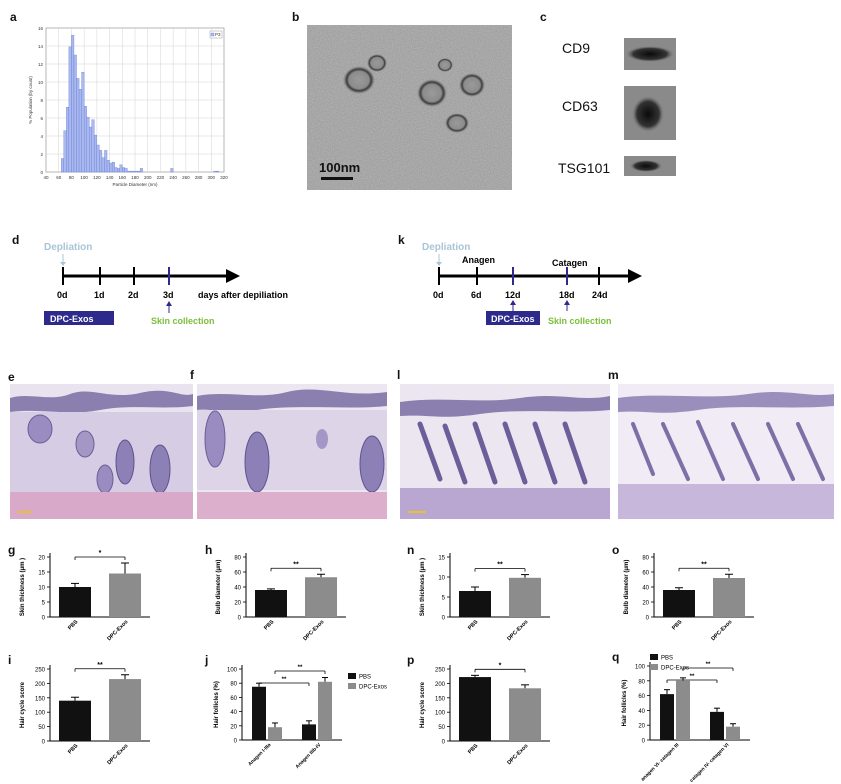 The width and height of the screenshot is (841, 784). I want to click on histogram-x-tick: 100, so click(84, 177).